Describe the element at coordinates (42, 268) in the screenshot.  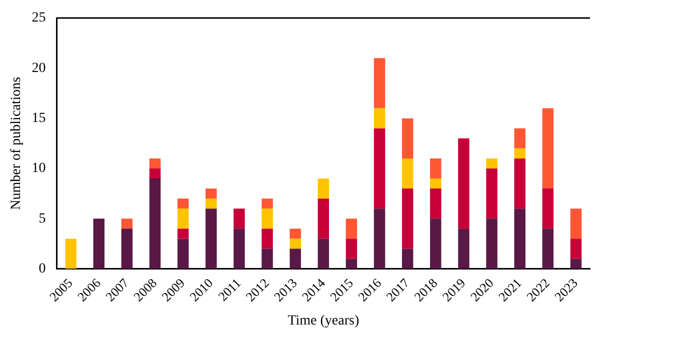
I see `y-tick-label: 0` at that location.